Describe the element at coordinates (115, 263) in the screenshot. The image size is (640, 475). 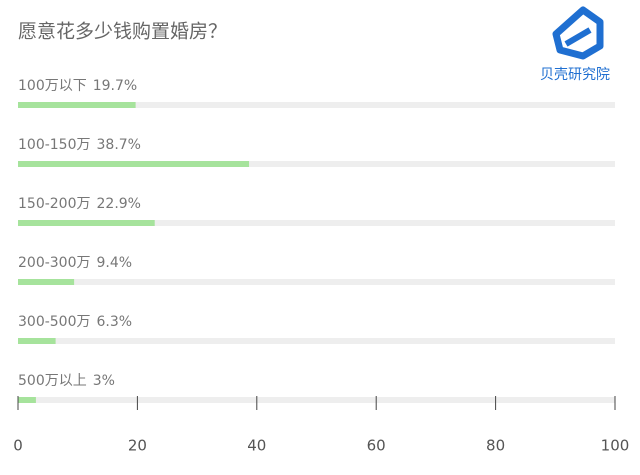
I see `value-label: 9.4%` at that location.